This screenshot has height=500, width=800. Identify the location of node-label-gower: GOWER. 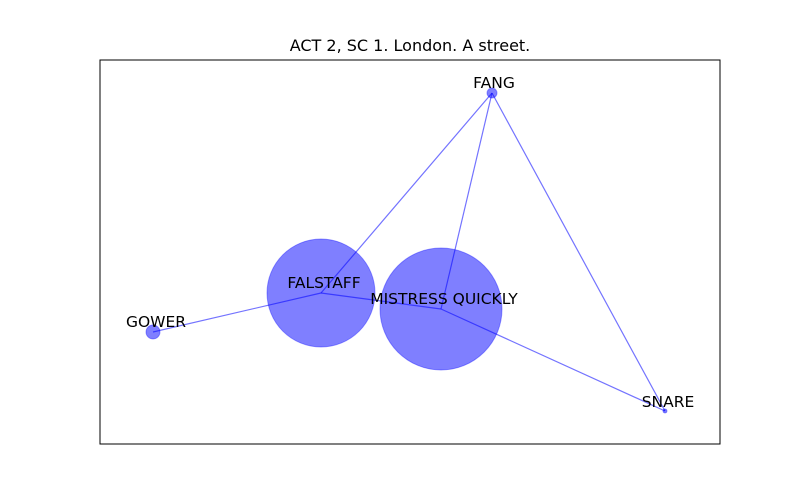
(156, 322).